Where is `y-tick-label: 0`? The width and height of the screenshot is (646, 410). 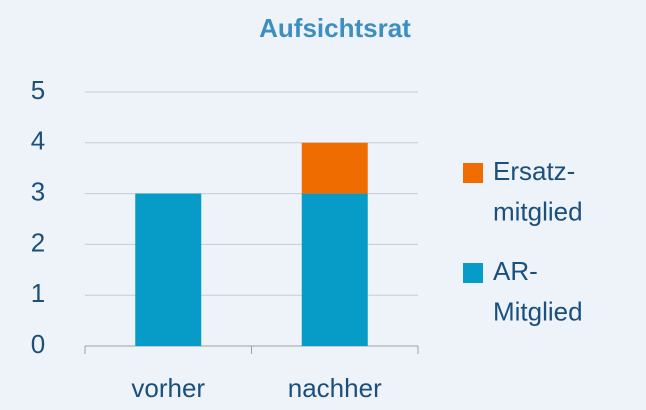 y-tick-label: 0 is located at coordinates (38, 344).